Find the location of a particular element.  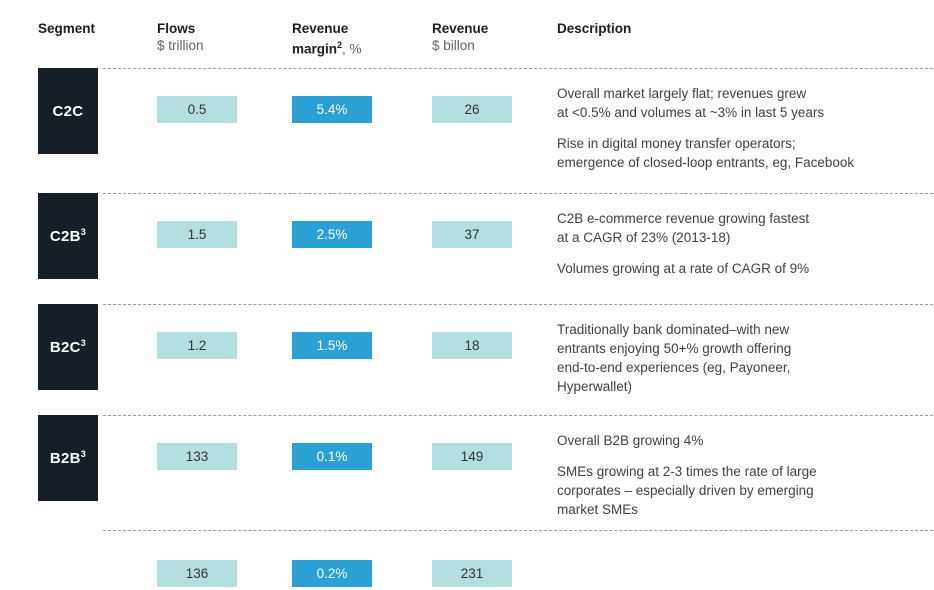

column-unit: $ trillion is located at coordinates (180, 45).